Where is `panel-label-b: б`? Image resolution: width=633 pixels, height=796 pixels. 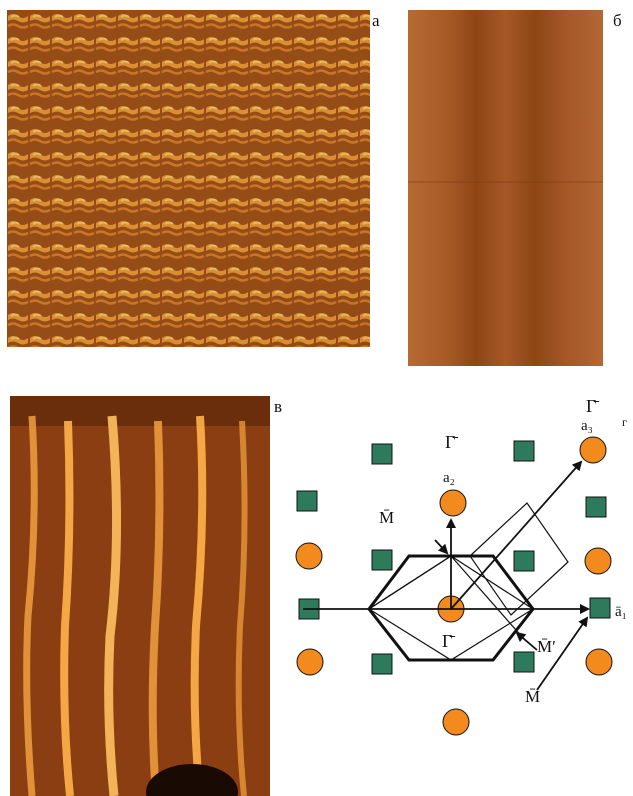
panel-label-b: б is located at coordinates (617, 20).